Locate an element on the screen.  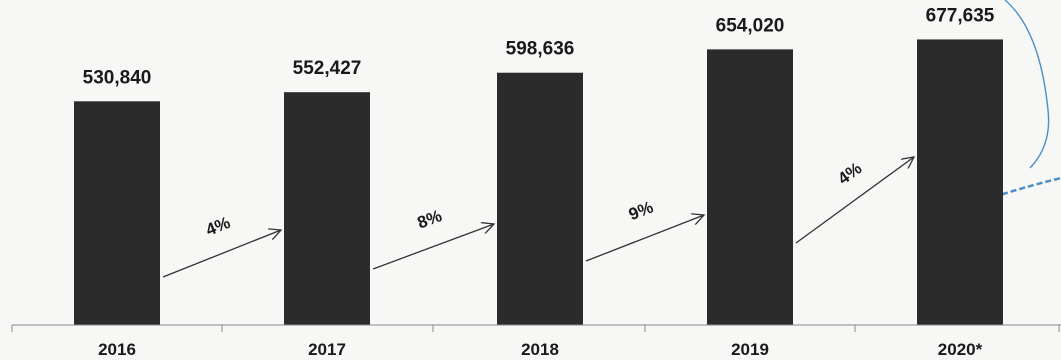
growth-label-3: 9% is located at coordinates (641, 211).